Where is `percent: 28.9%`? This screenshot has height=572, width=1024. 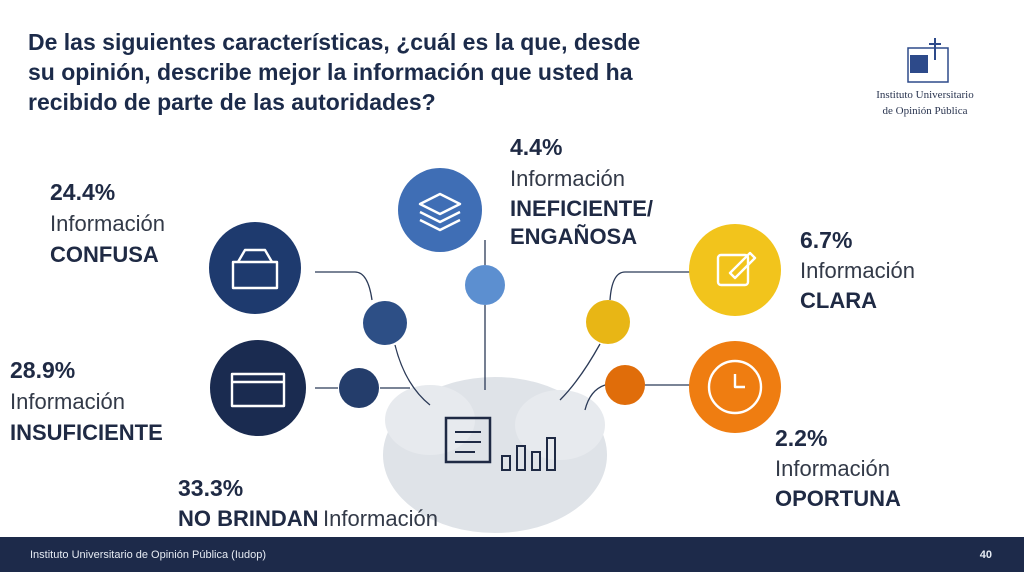 percent: 28.9% is located at coordinates (42, 370).